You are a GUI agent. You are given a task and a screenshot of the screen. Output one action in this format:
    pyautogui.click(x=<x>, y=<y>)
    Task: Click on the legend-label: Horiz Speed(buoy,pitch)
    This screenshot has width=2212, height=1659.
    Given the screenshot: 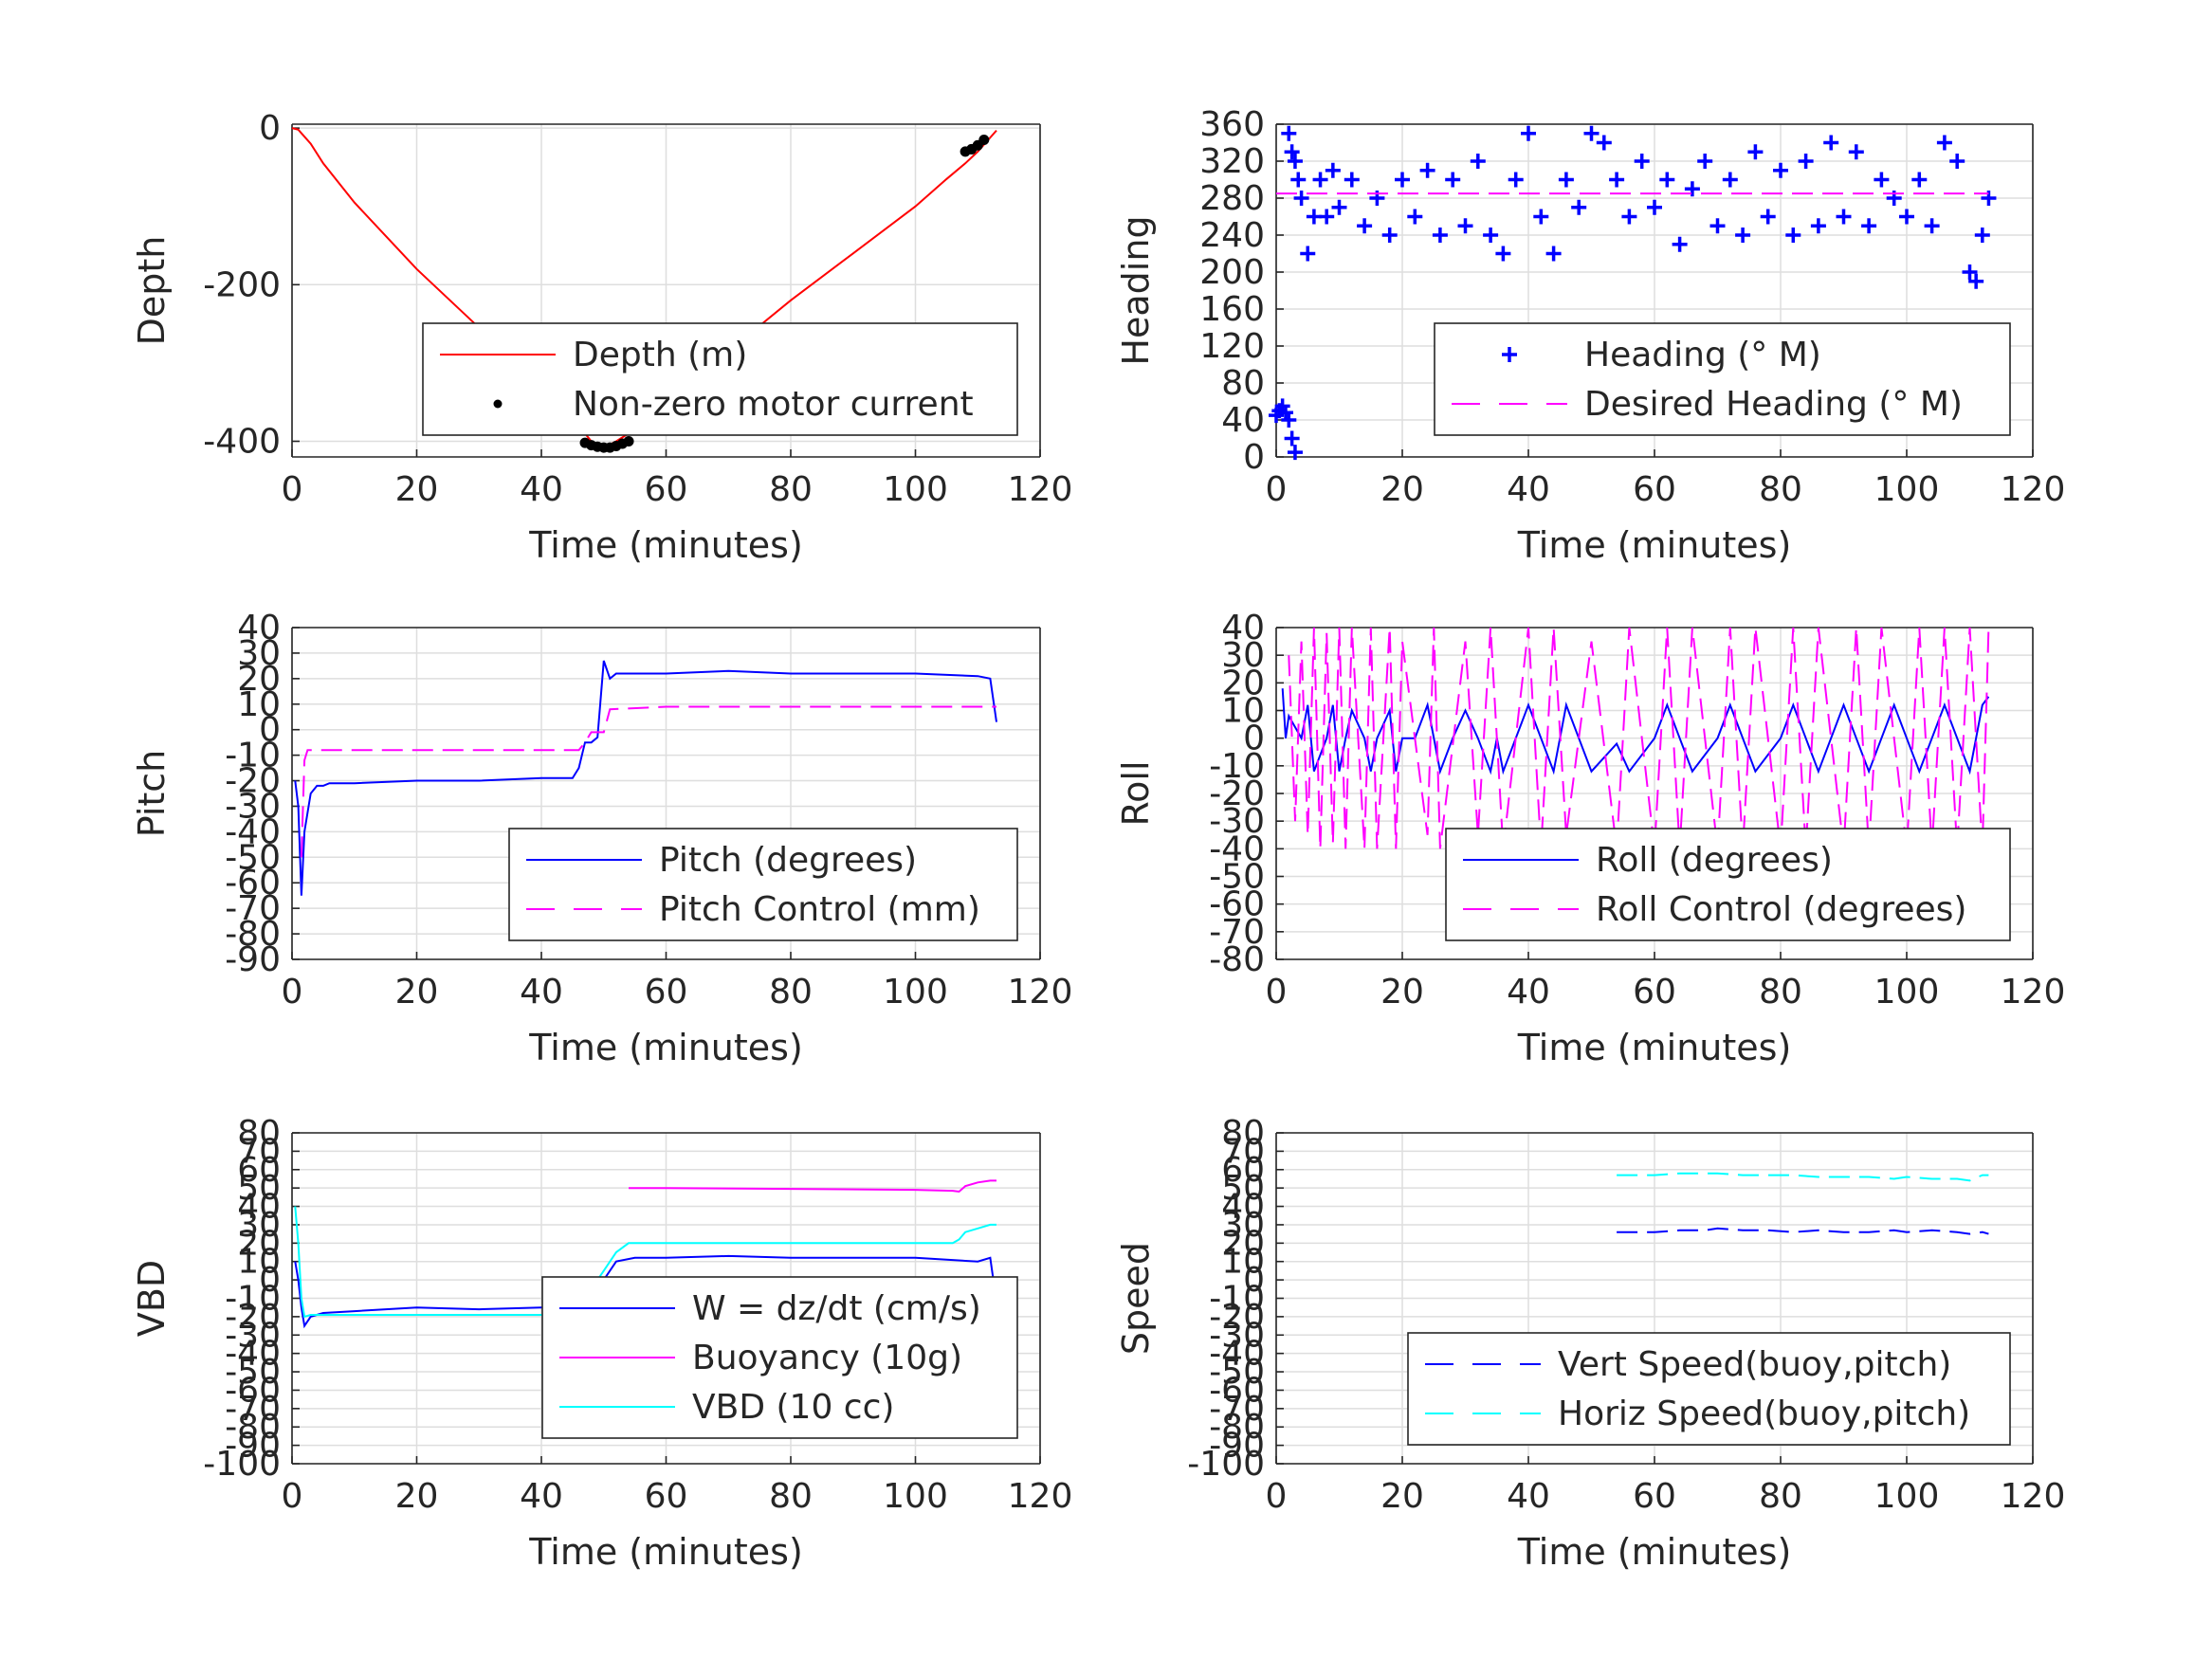 What is the action you would take?
    pyautogui.click(x=1764, y=1414)
    